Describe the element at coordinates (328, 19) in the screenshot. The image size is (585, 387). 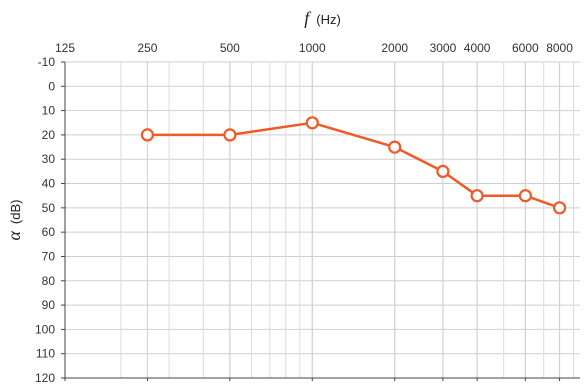
I see `x-axis-unit: (Hz)` at that location.